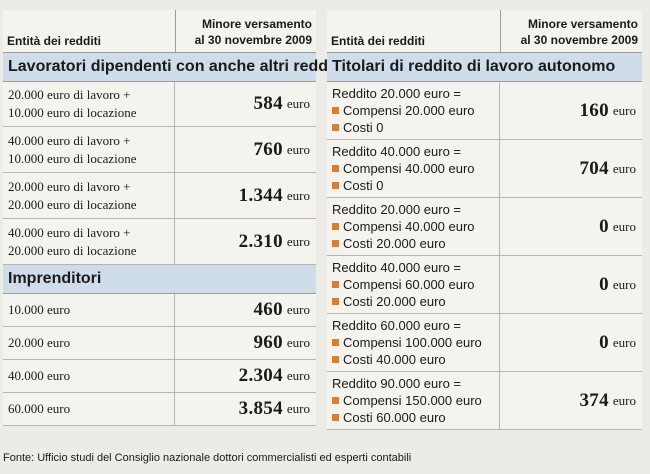 The height and width of the screenshot is (474, 650). I want to click on costs-line: Costi 40.000 euro, so click(415, 359).